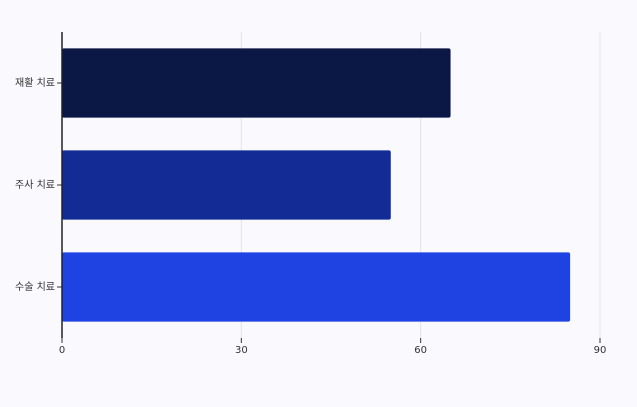 Image resolution: width=637 pixels, height=407 pixels. Describe the element at coordinates (600, 350) in the screenshot. I see `x-tick-label: 90` at that location.